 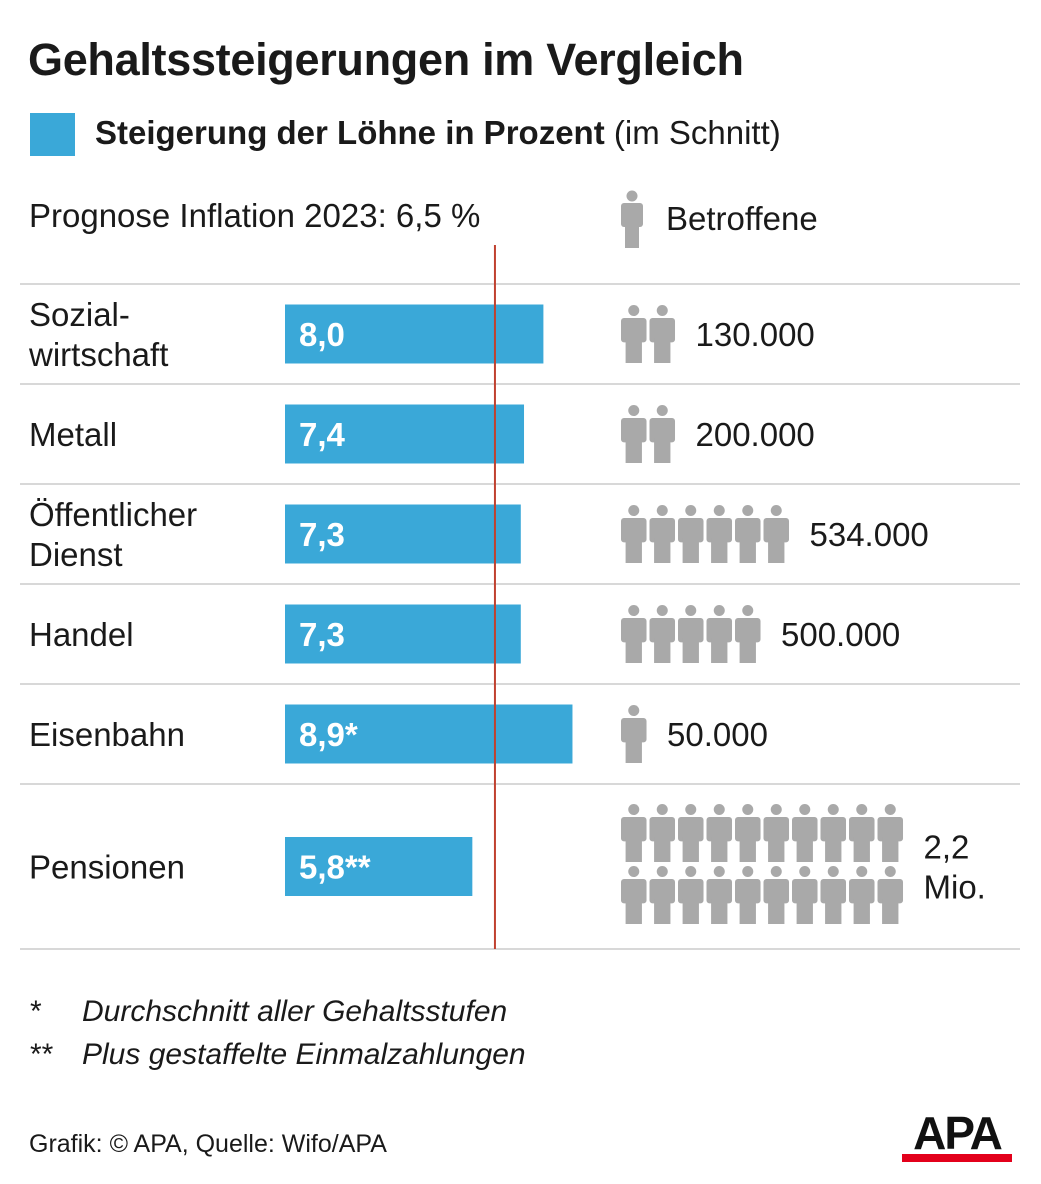 What do you see at coordinates (322, 334) in the screenshot?
I see `bar-value-label: 8,0` at bounding box center [322, 334].